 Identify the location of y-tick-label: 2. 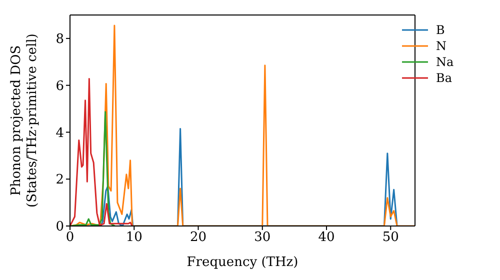
(60, 180).